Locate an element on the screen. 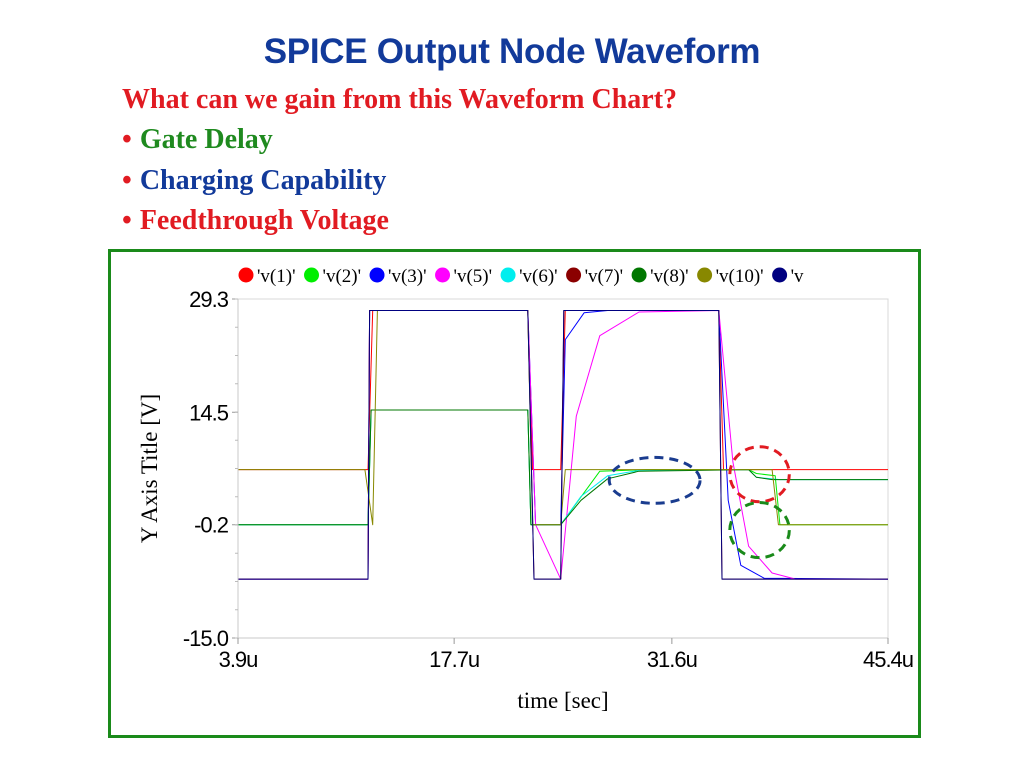  slide-title: SPICE Output Node Waveform is located at coordinates (512, 51).